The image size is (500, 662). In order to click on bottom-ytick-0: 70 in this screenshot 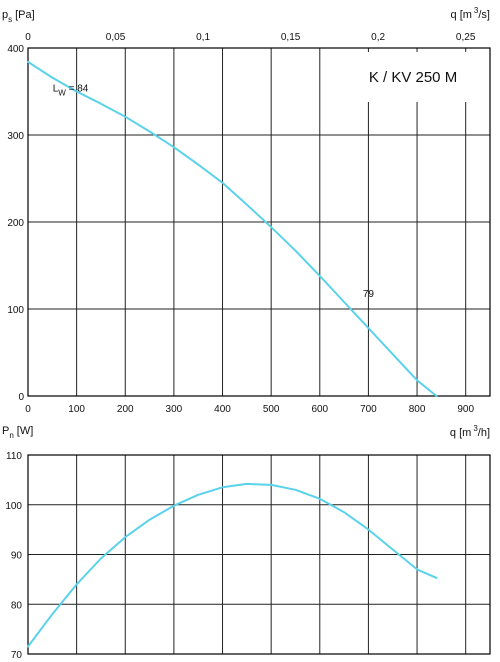, I will do `click(17, 655)`.